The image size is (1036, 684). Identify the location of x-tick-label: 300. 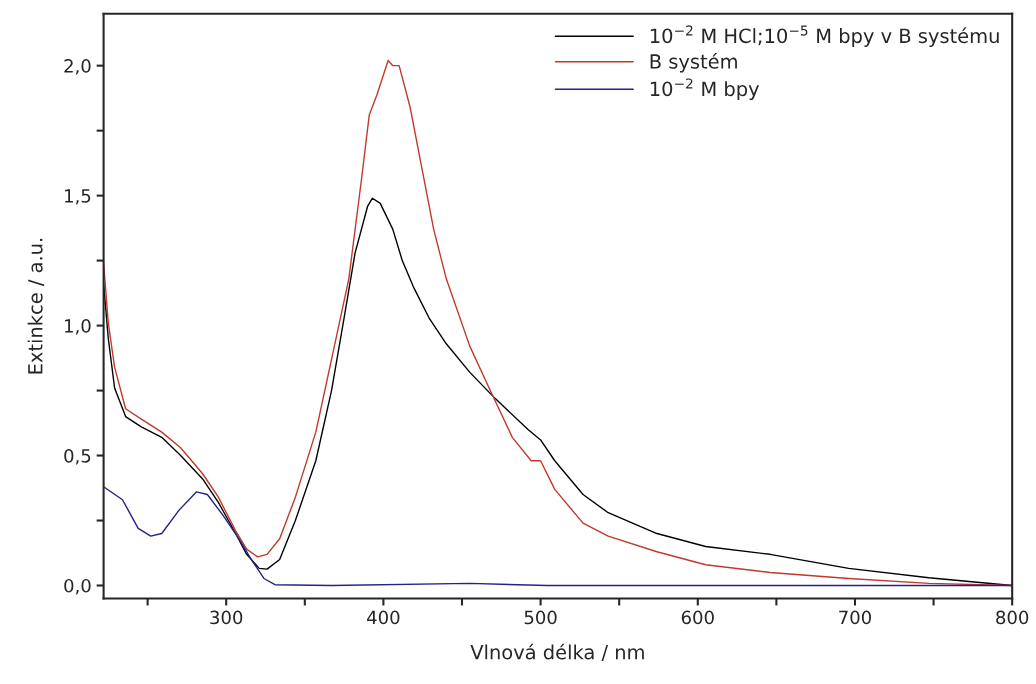
(226, 617).